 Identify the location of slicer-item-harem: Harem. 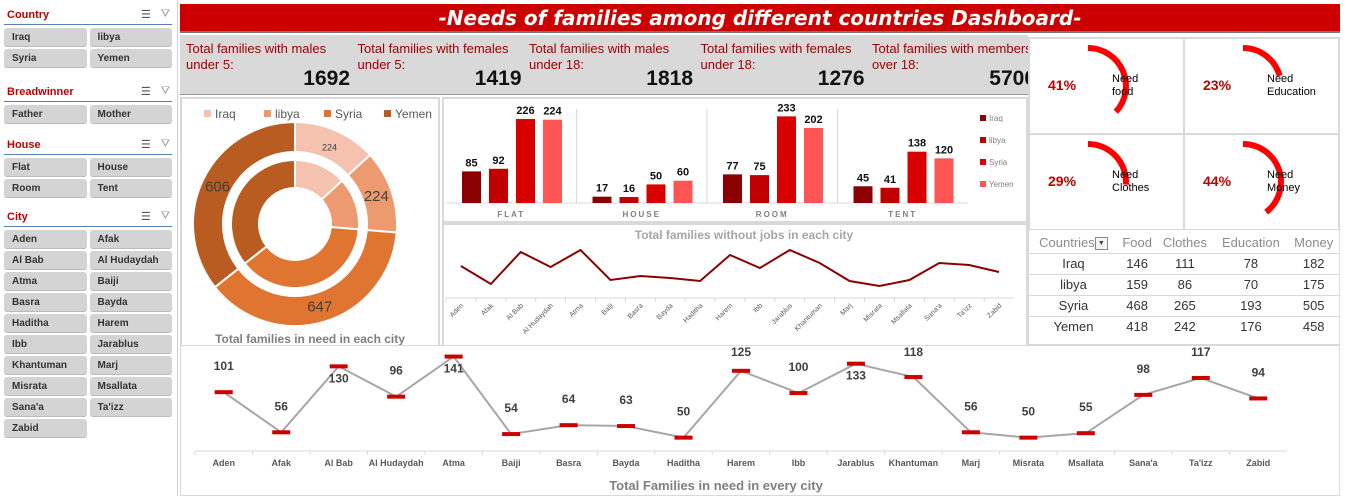
(130, 323).